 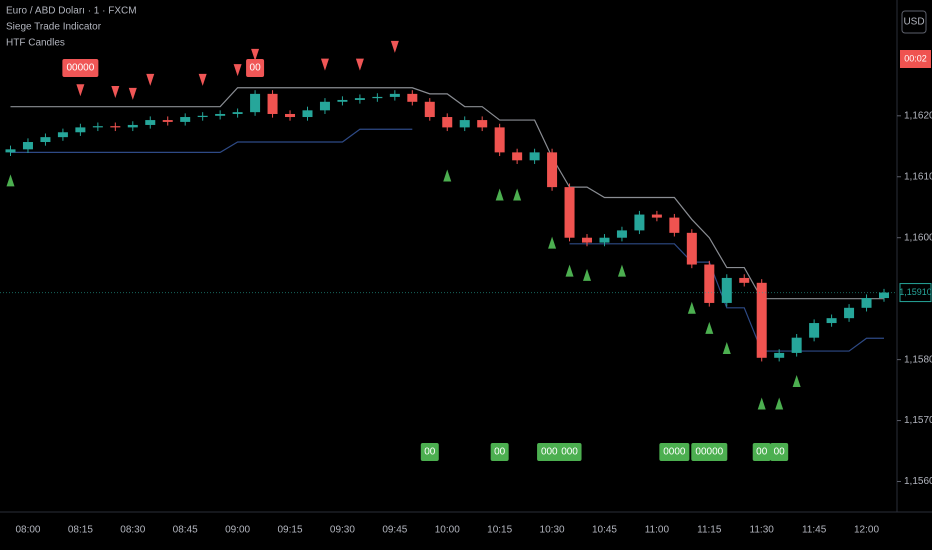 I want to click on currency-button, so click(x=914, y=22).